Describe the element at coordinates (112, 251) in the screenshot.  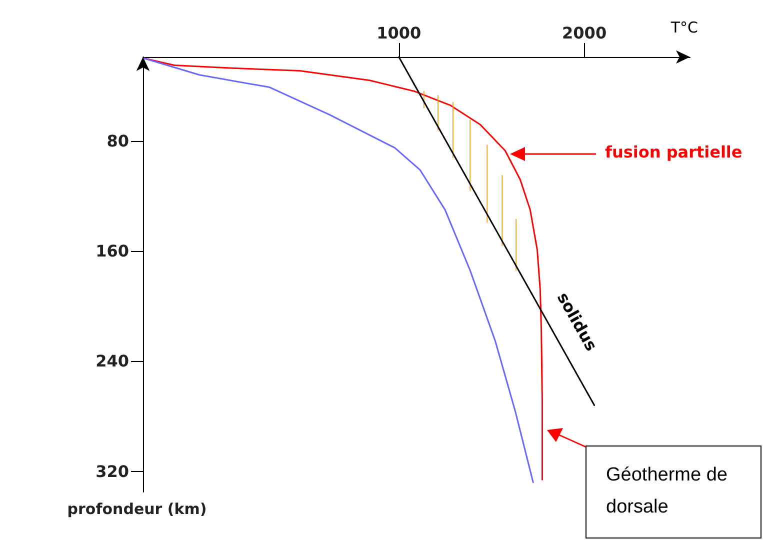
I see `y-tick-label: 160` at that location.